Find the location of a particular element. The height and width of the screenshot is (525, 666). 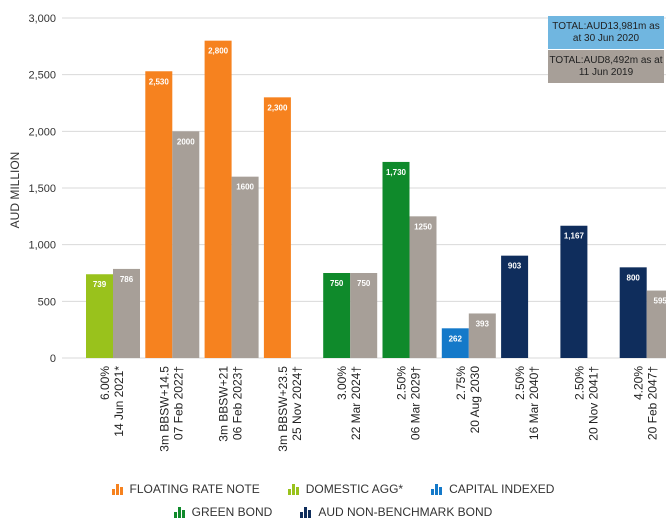

bar-2020-value-label: 1,167 is located at coordinates (574, 236).